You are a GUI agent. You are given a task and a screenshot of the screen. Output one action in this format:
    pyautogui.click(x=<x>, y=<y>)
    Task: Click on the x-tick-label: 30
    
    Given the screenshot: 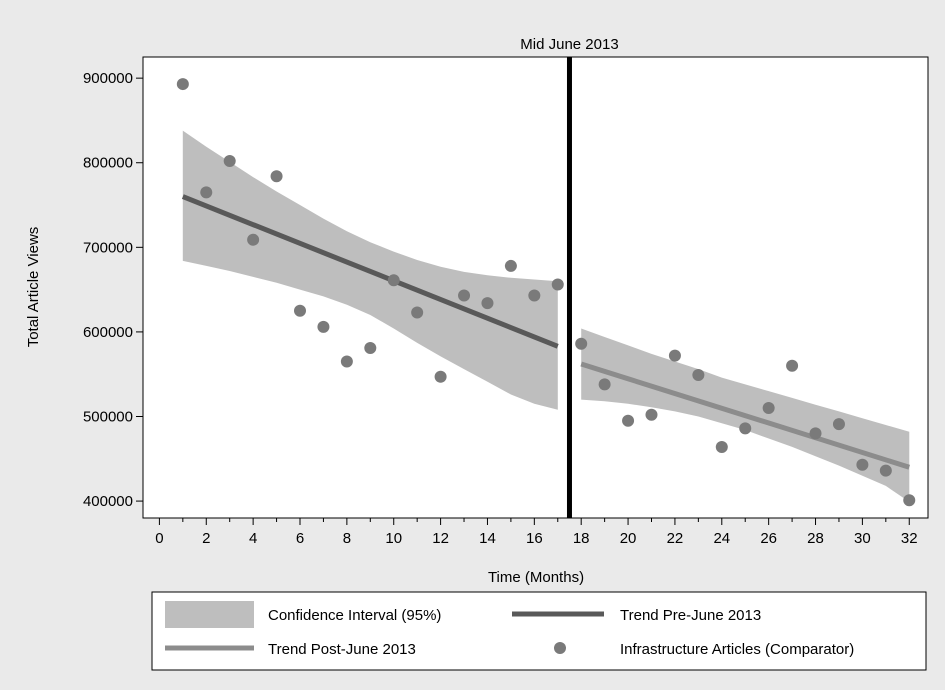 What is the action you would take?
    pyautogui.click(x=862, y=538)
    